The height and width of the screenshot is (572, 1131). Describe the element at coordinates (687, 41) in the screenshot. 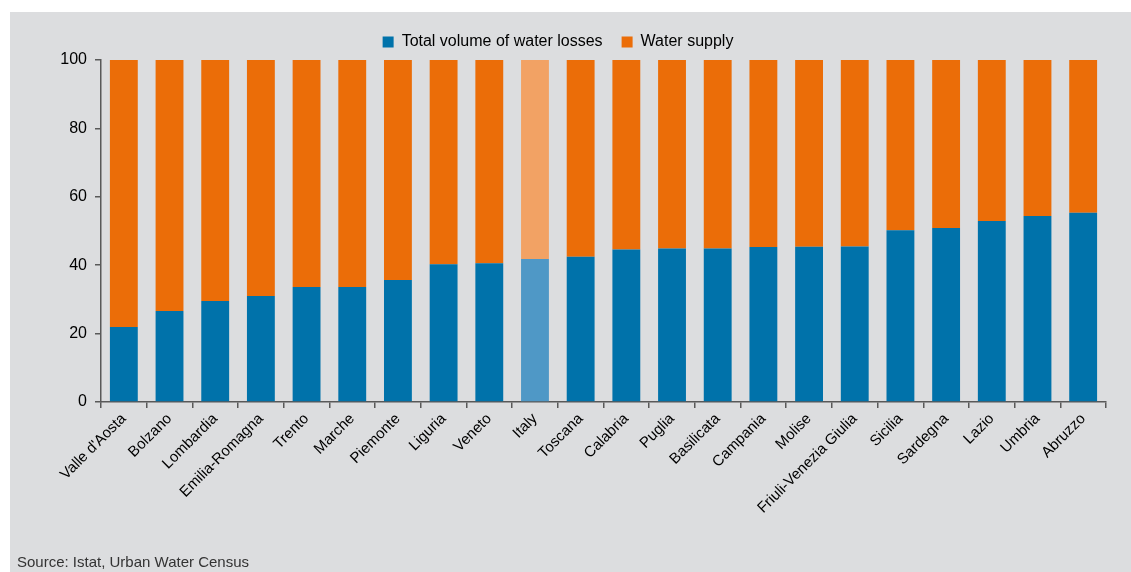

I see `legend-label: Water supply` at that location.